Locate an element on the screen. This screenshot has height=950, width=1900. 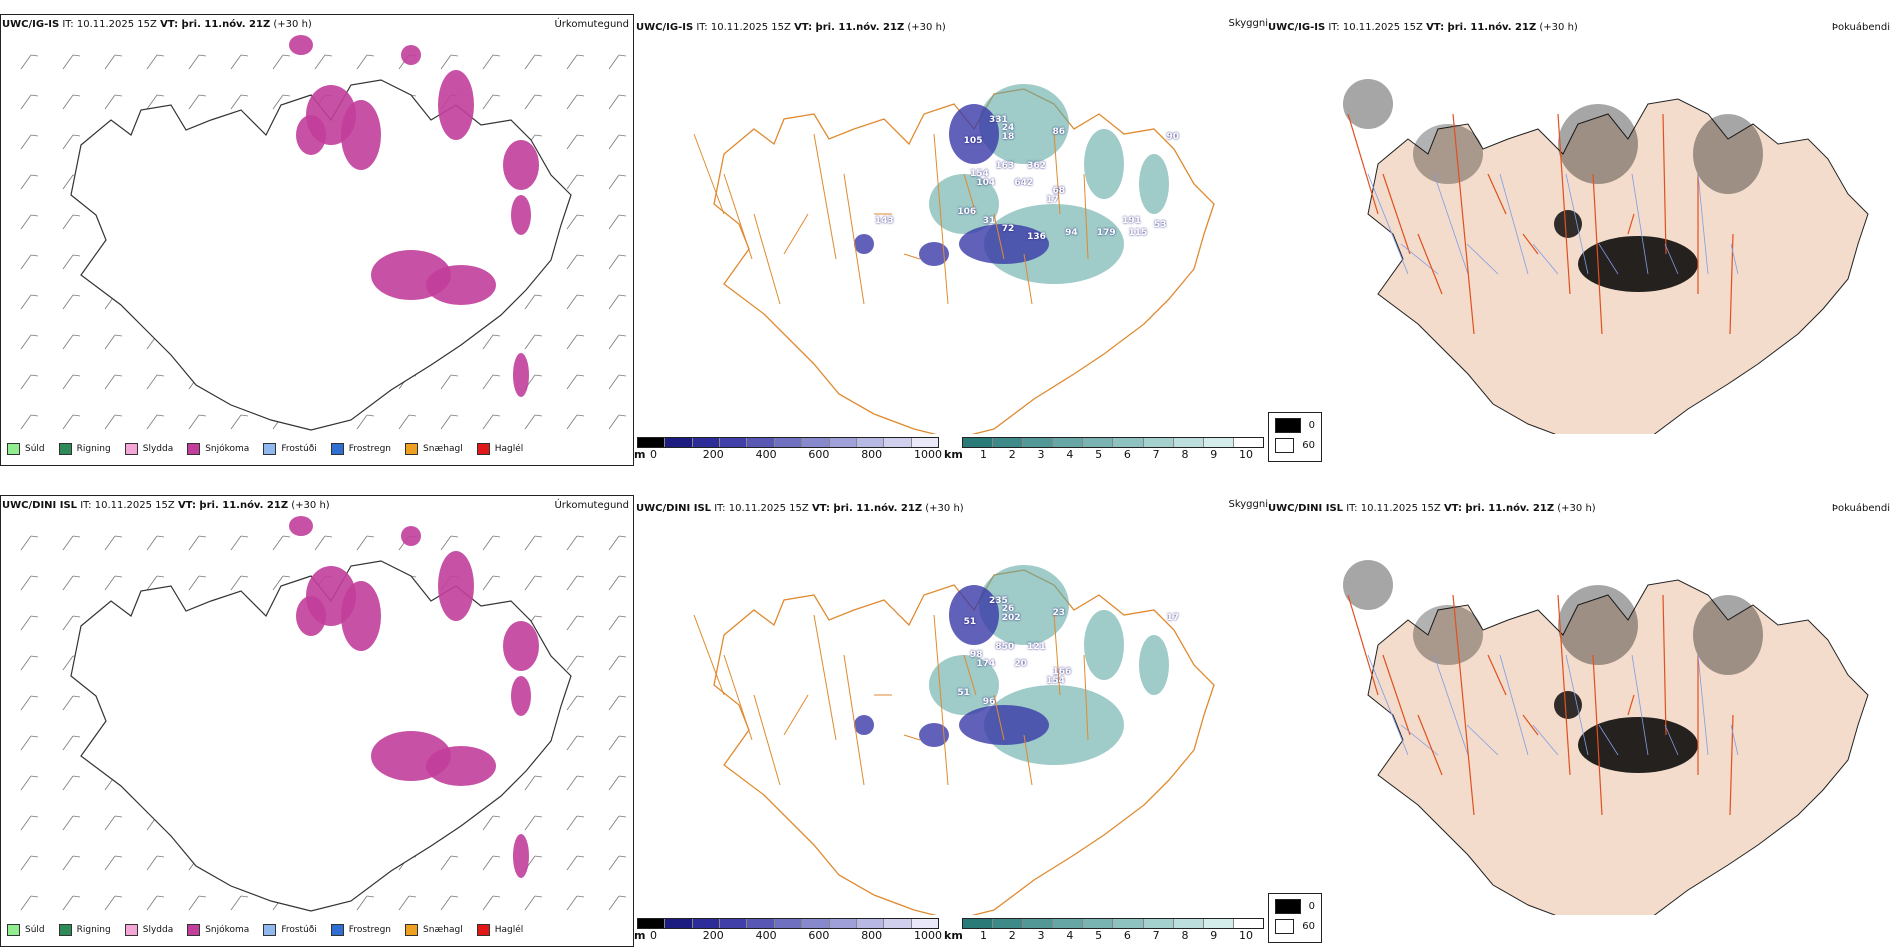
legend-label: Snæhagl is located at coordinates (443, 449).